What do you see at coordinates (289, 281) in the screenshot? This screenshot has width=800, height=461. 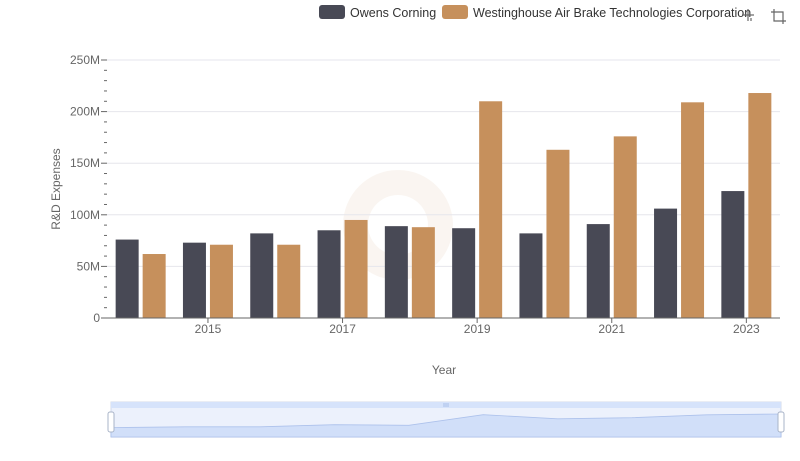 I see `bar-westinghouse-2016` at bounding box center [289, 281].